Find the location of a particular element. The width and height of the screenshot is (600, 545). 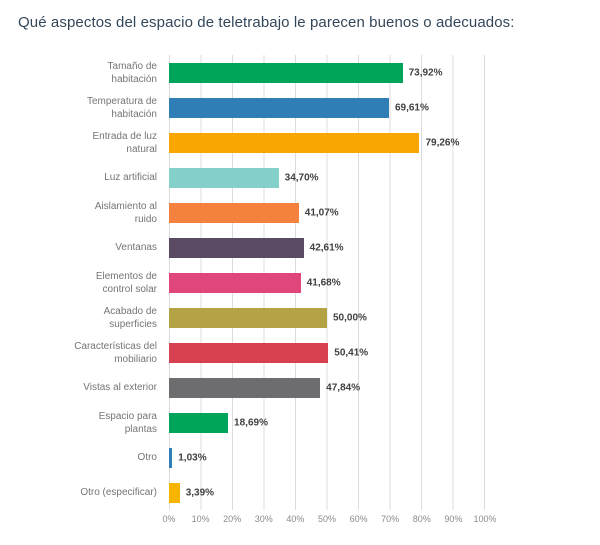

category-label: Tamaño de habitación is located at coordinates (91, 73).